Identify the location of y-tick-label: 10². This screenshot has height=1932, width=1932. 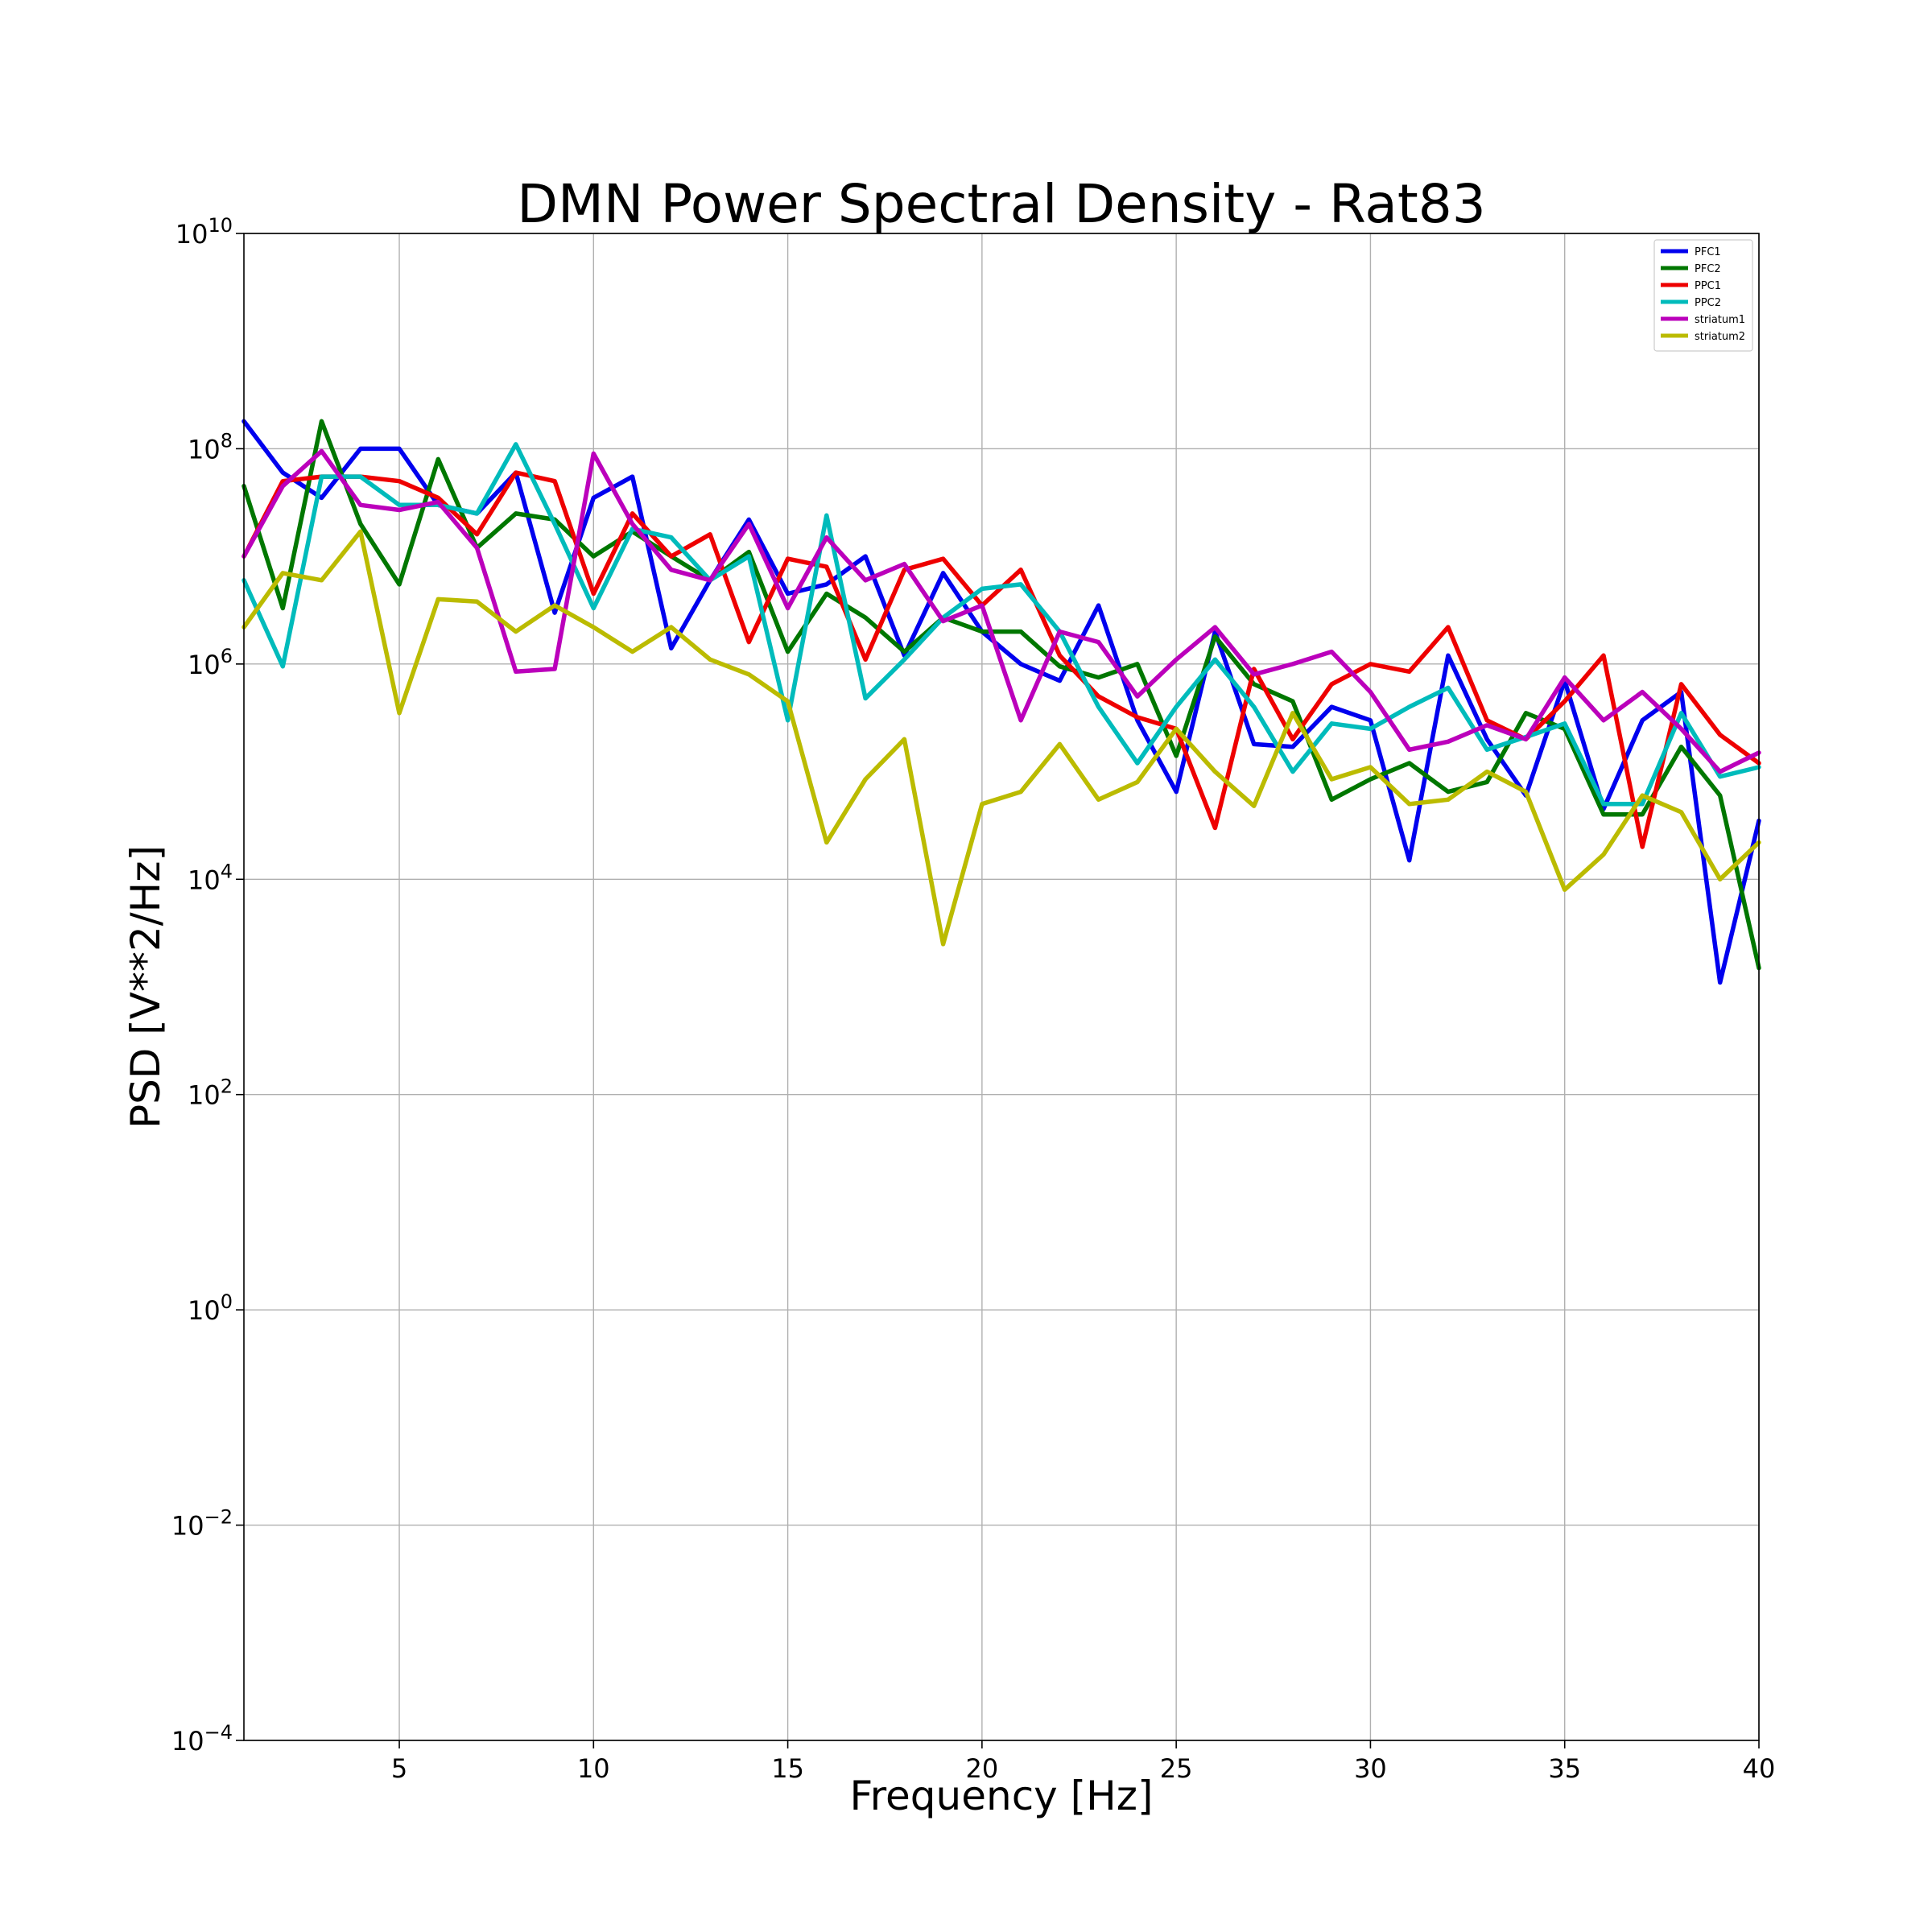
(211, 1093).